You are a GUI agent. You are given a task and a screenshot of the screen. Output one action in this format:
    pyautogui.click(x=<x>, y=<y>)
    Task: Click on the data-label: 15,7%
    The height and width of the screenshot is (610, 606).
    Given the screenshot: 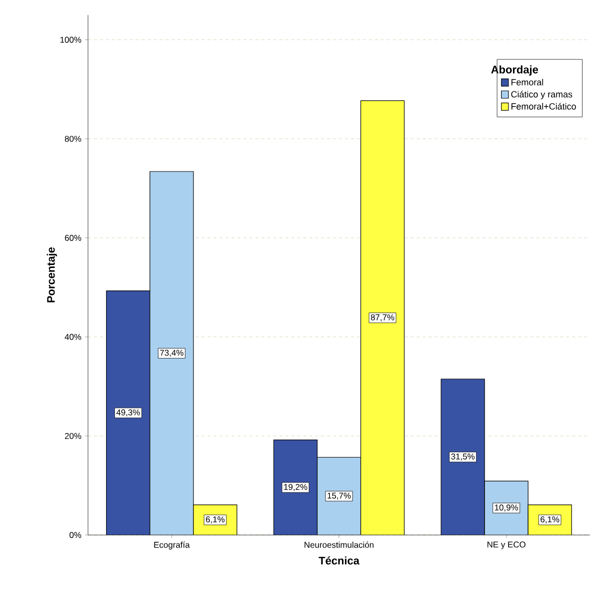 What is the action you would take?
    pyautogui.click(x=339, y=496)
    